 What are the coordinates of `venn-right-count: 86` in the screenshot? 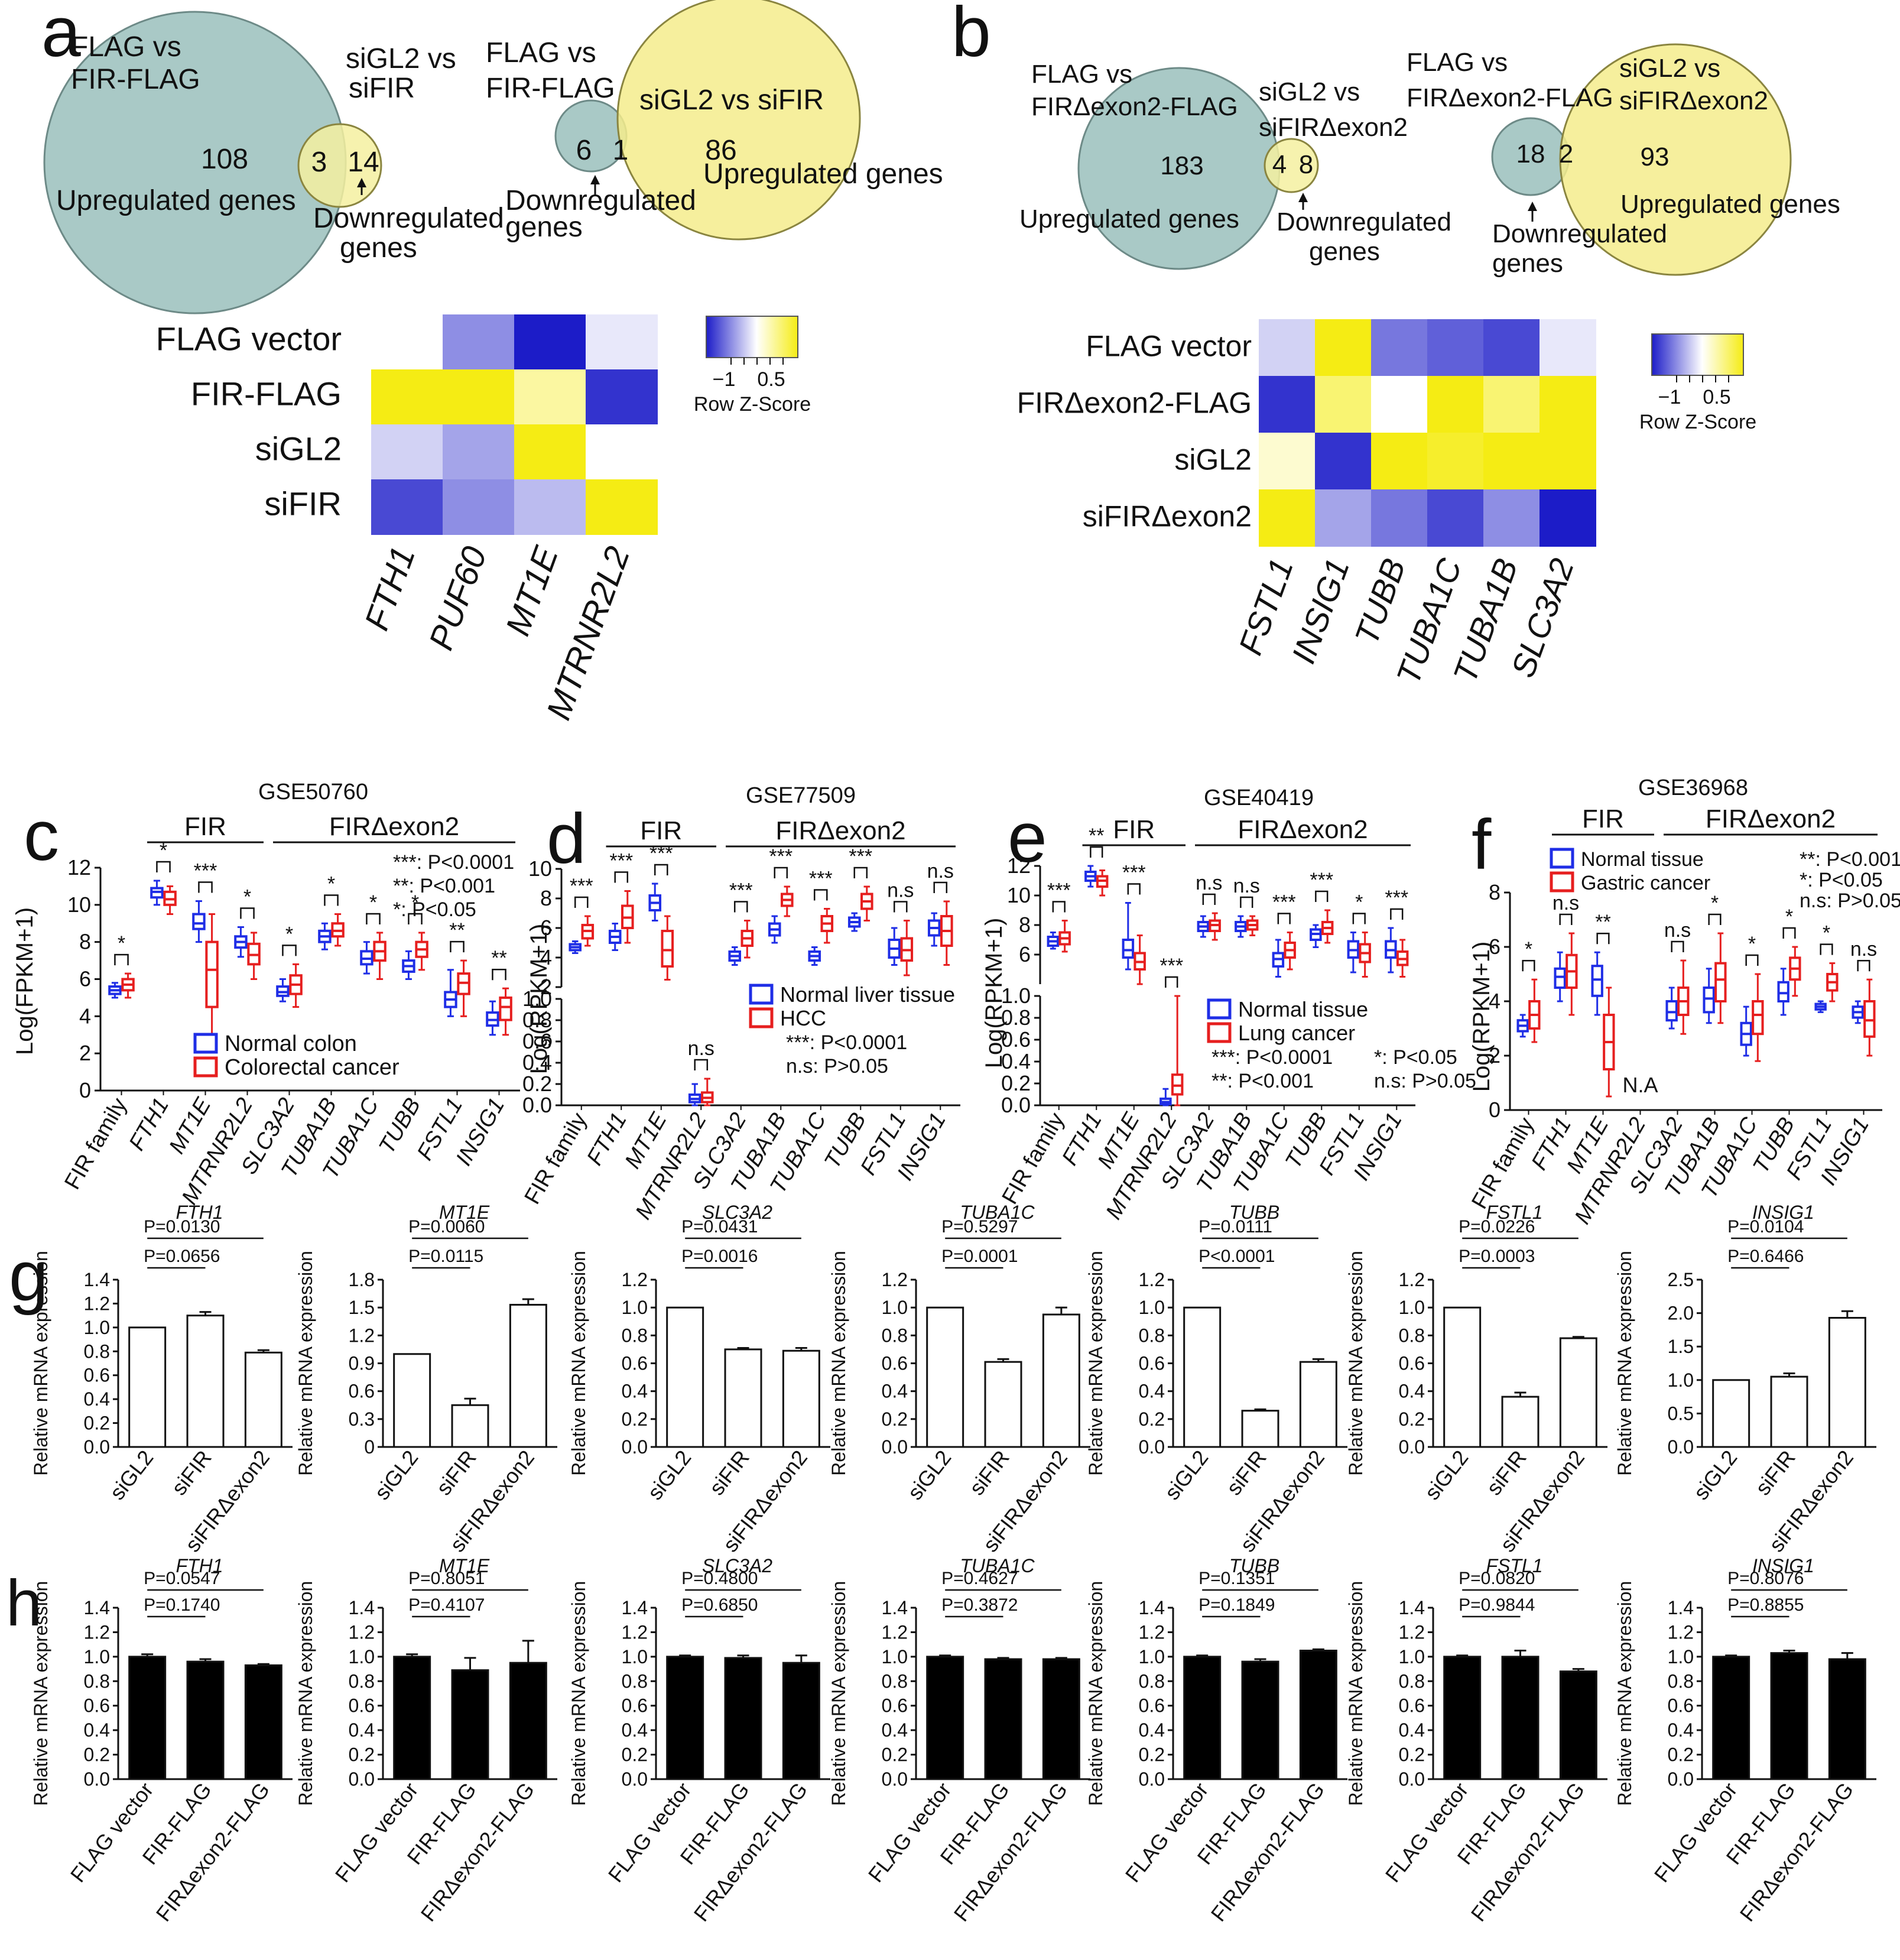 It's located at (720, 151).